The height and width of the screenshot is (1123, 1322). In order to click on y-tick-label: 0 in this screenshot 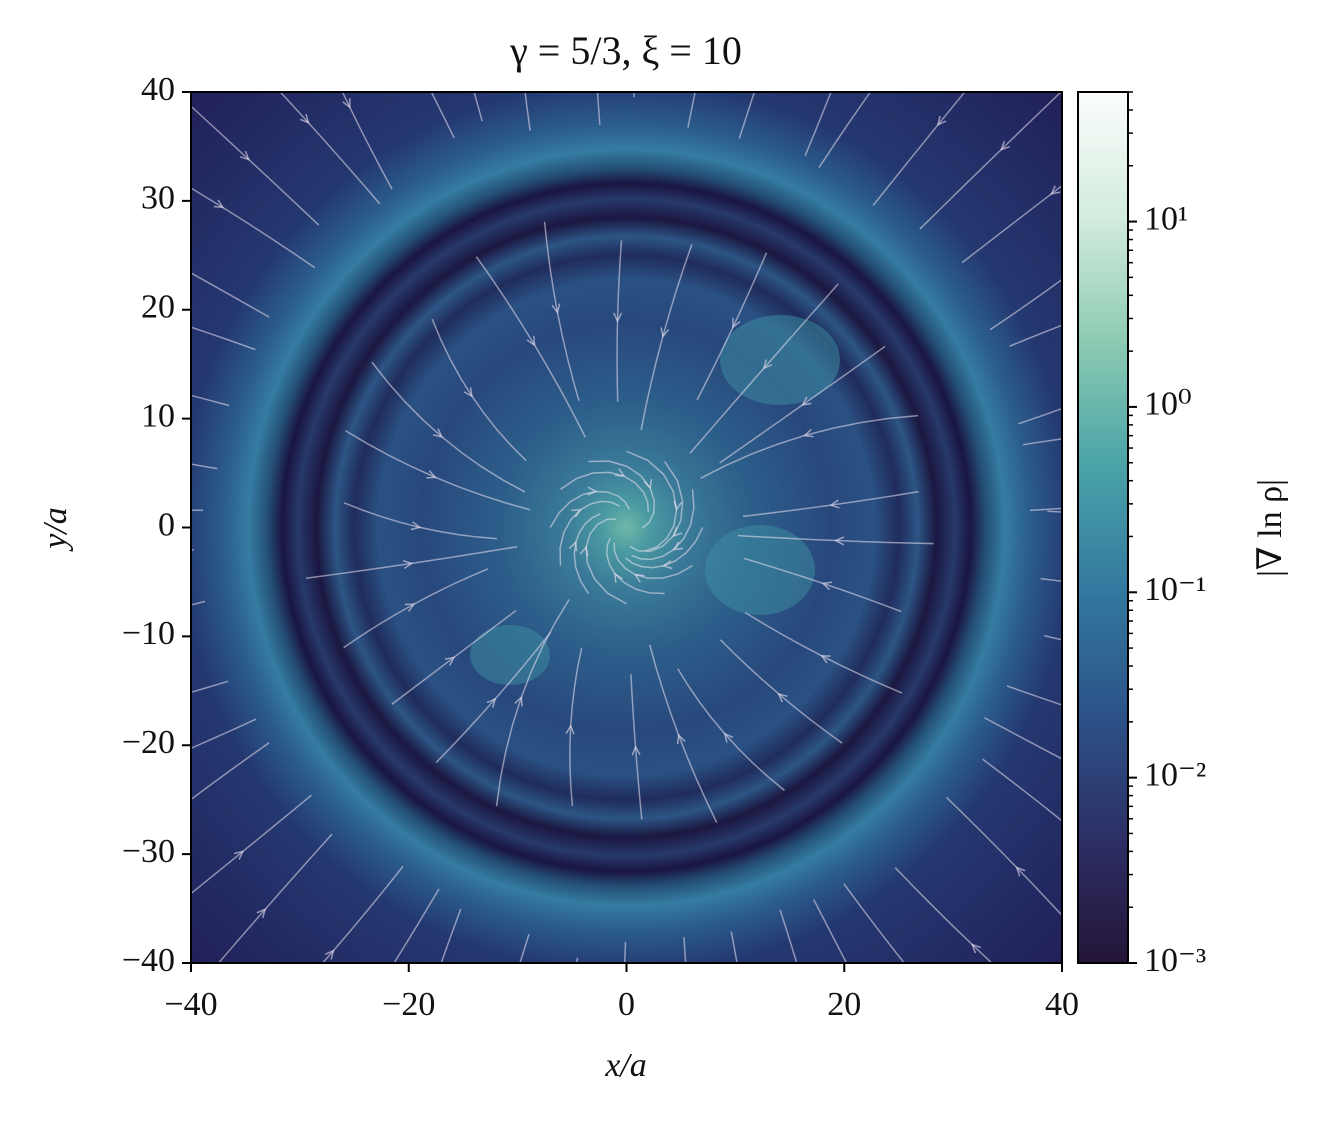, I will do `click(166, 524)`.